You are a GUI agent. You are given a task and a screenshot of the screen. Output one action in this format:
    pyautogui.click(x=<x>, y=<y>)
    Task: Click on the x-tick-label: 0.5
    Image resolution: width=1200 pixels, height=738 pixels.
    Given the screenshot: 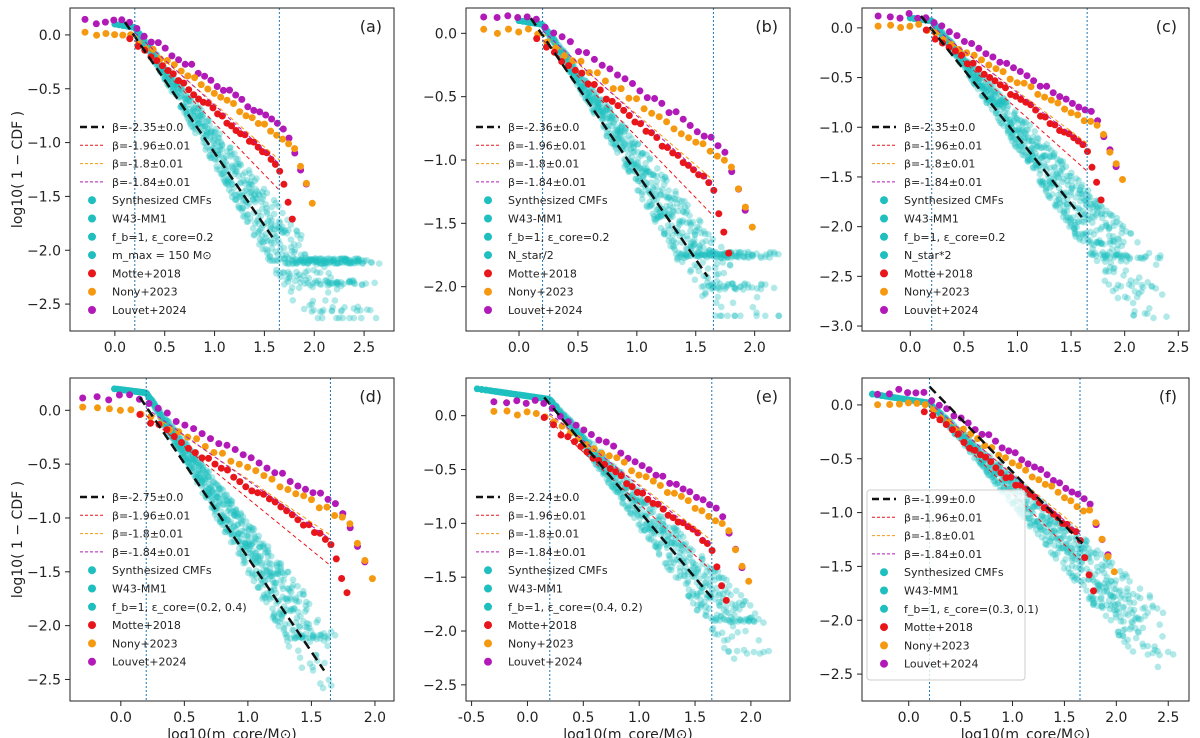 What is the action you would take?
    pyautogui.click(x=165, y=348)
    